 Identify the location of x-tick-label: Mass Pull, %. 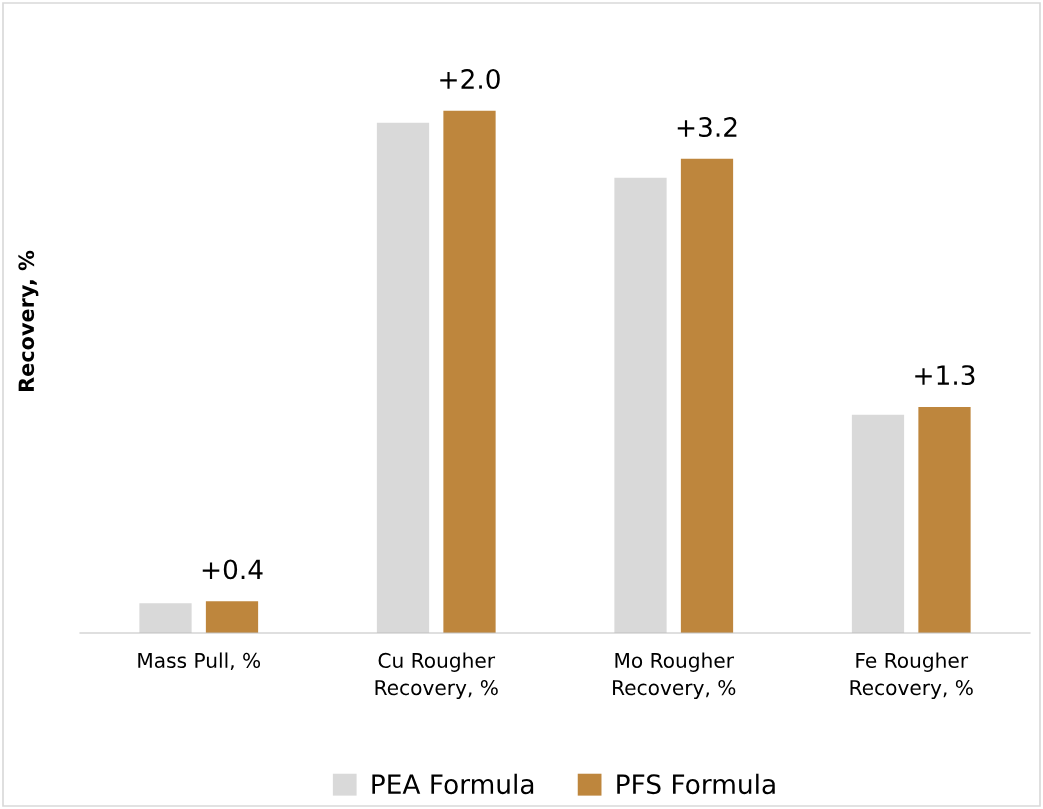
(199, 661).